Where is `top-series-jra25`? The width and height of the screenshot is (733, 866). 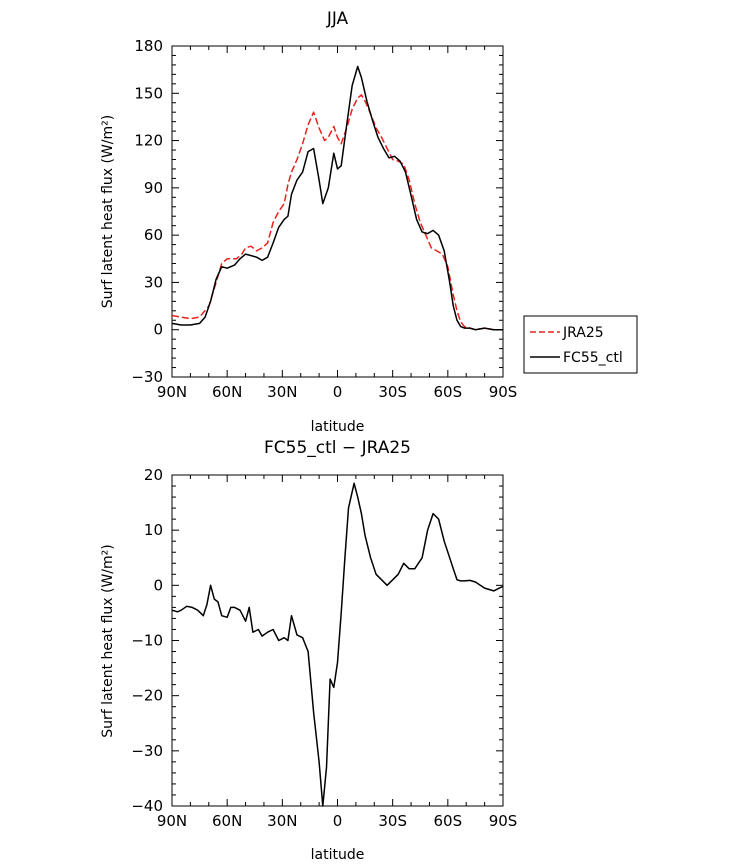 top-series-jra25 is located at coordinates (337, 212).